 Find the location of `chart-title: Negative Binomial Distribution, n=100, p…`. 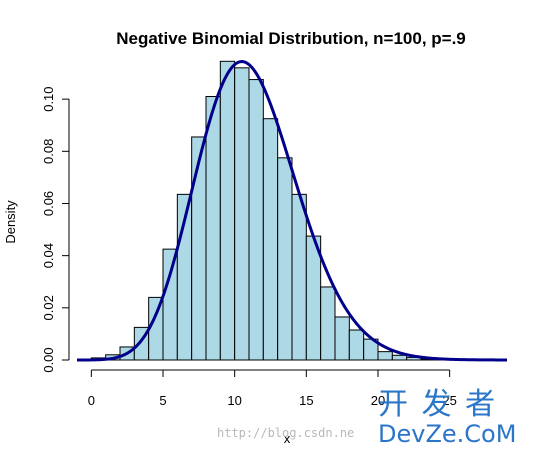

chart-title: Negative Binomial Distribution, n=100, p… is located at coordinates (291, 38).